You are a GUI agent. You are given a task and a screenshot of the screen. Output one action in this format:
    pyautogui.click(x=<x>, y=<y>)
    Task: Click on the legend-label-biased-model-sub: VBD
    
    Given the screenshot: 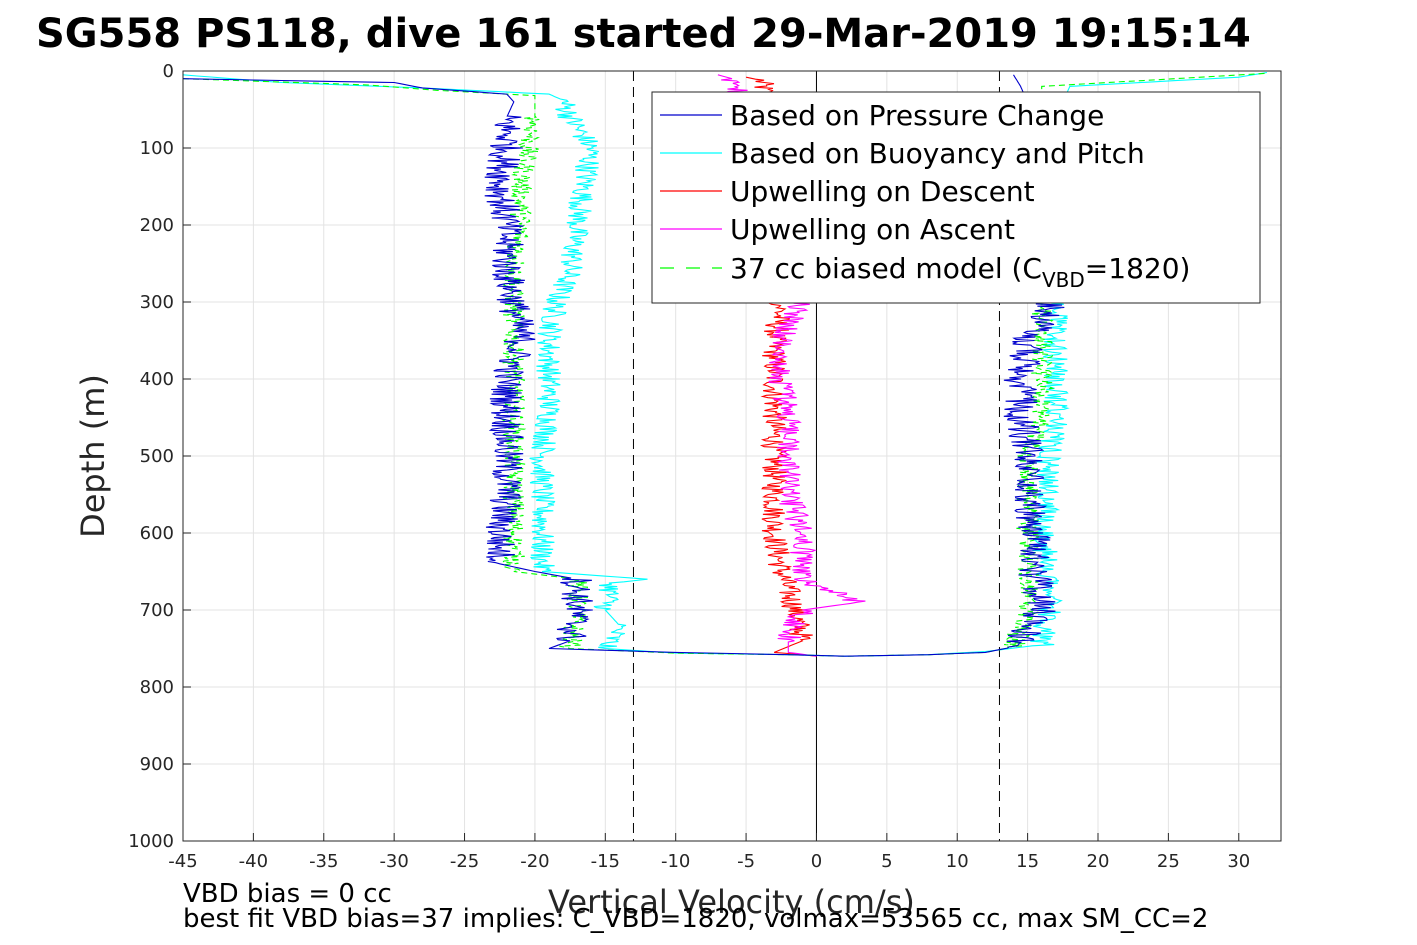 What is the action you would take?
    pyautogui.click(x=1063, y=280)
    